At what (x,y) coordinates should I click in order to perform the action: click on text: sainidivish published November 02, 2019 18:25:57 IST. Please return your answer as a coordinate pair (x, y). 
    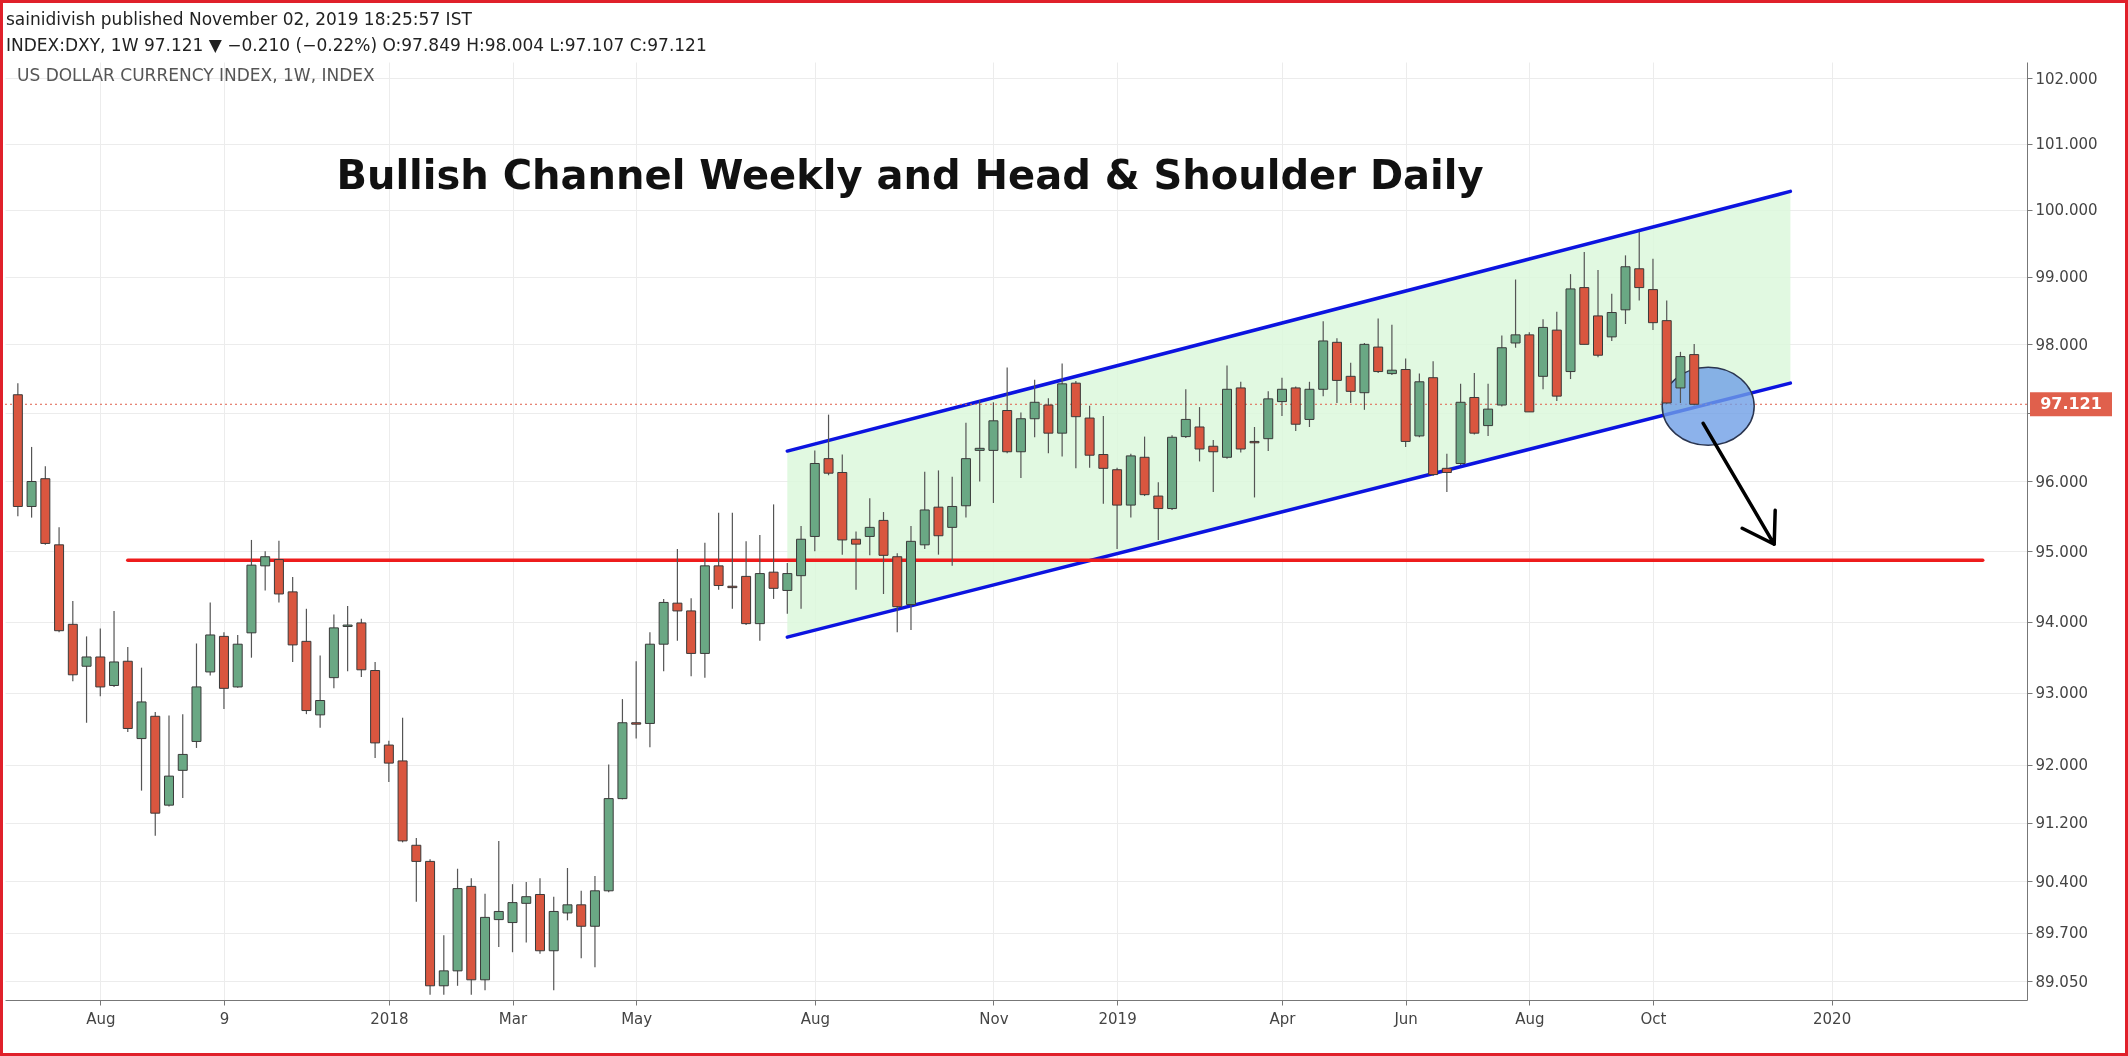
    Looking at the image, I should click on (239, 19).